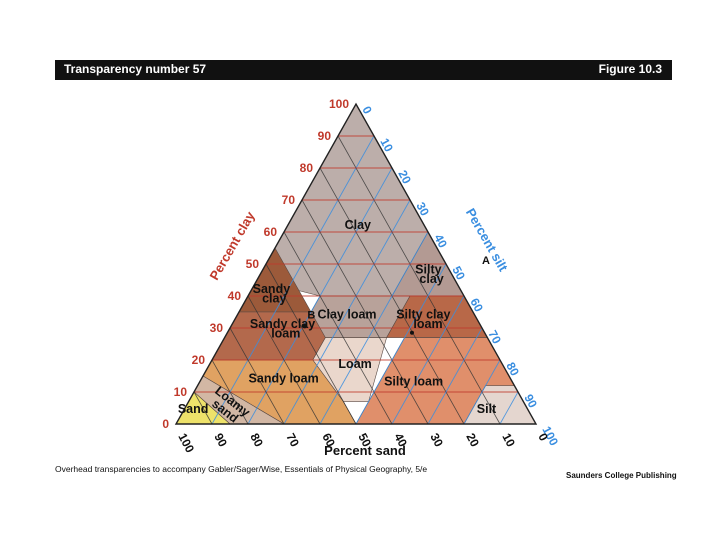 The height and width of the screenshot is (557, 720). What do you see at coordinates (135, 69) in the screenshot?
I see `transparency-number: Transparency number 57` at bounding box center [135, 69].